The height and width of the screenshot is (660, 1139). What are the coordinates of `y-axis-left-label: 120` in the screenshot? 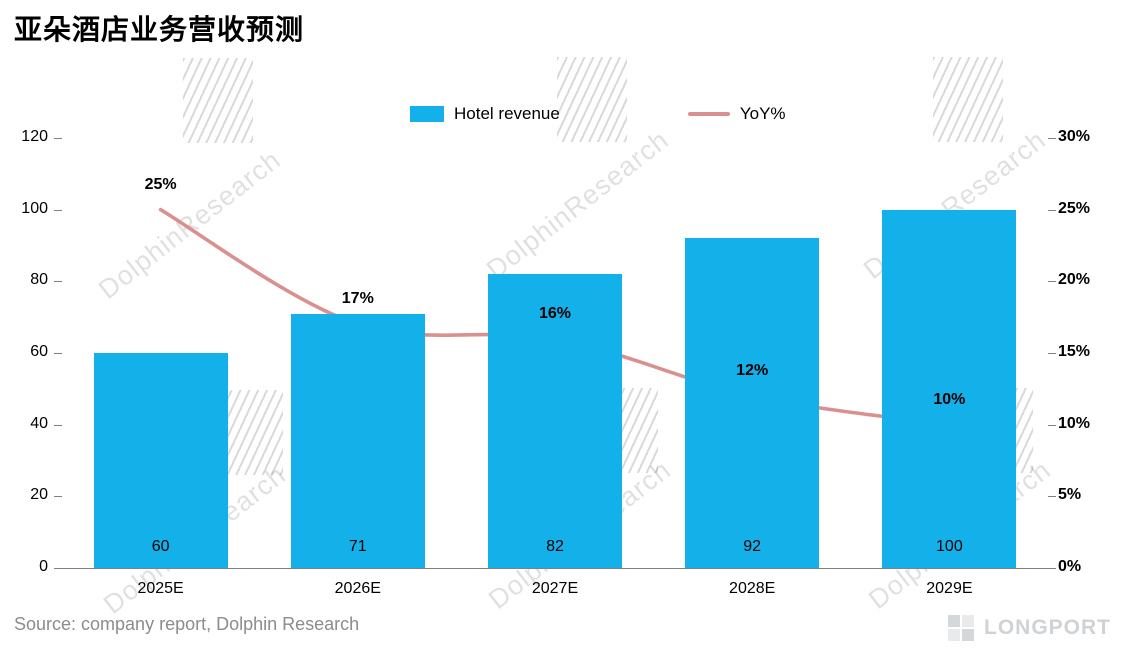 It's located at (34, 136).